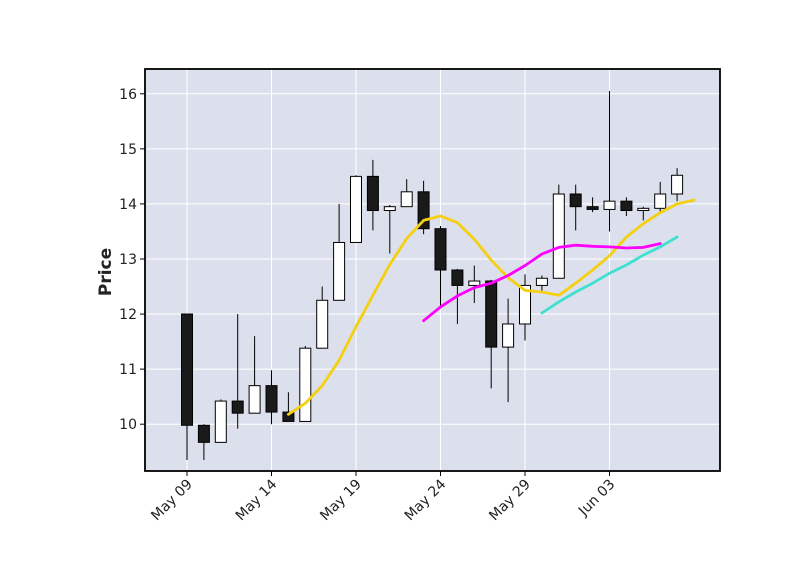 The height and width of the screenshot is (575, 800). I want to click on x-axis: May 09 May 14 May 19 May 24 May 29 Jun 03, so click(383, 497).